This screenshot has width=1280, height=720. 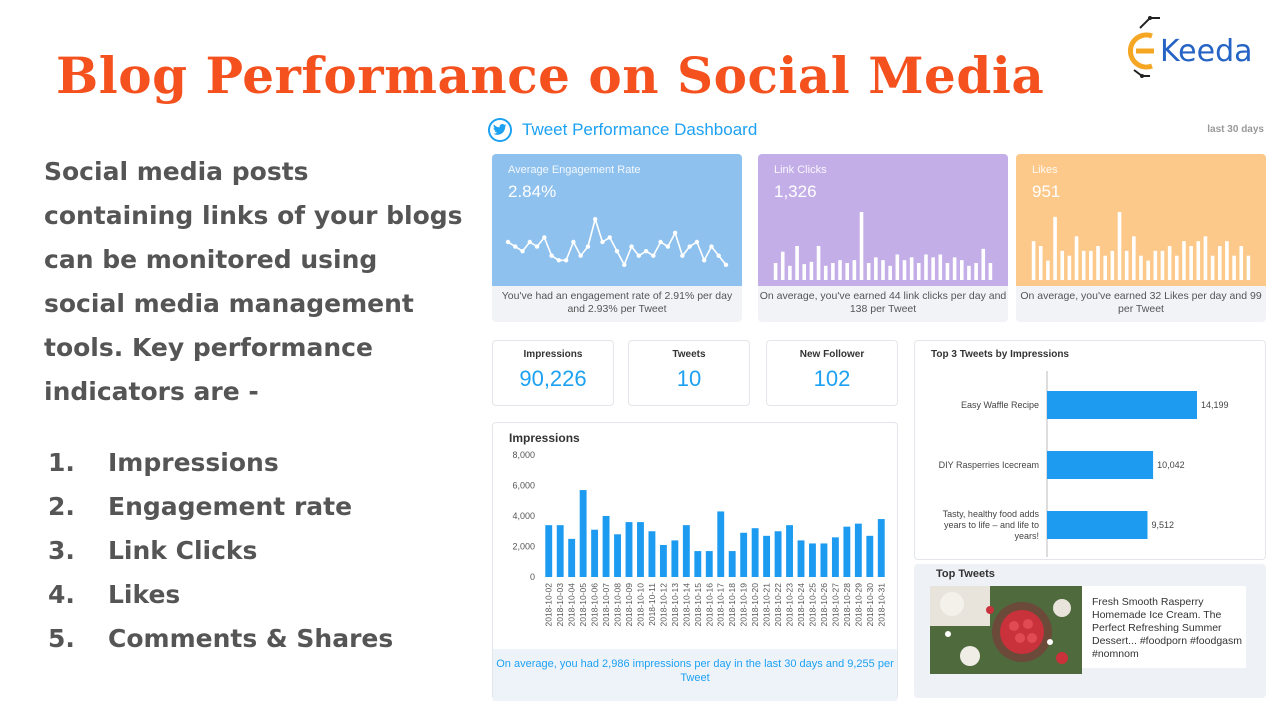 I want to click on x-tick-label: 2018-10-25, so click(x=812, y=605).